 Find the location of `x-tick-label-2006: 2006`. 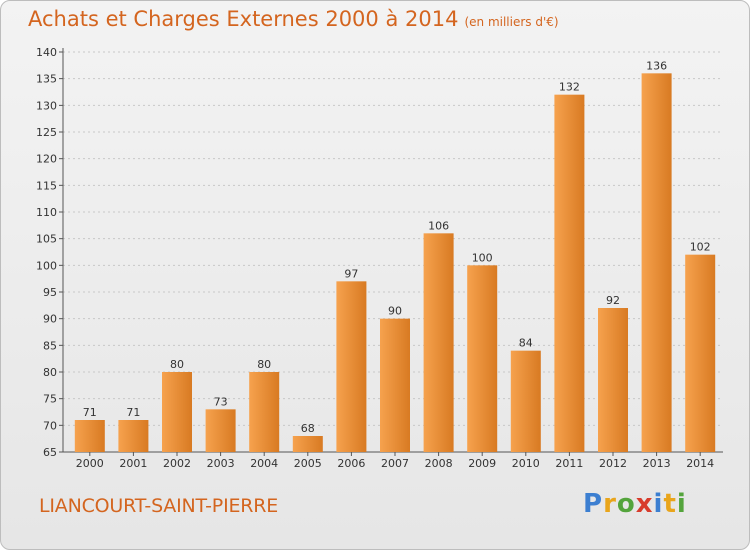

x-tick-label-2006: 2006 is located at coordinates (351, 463).